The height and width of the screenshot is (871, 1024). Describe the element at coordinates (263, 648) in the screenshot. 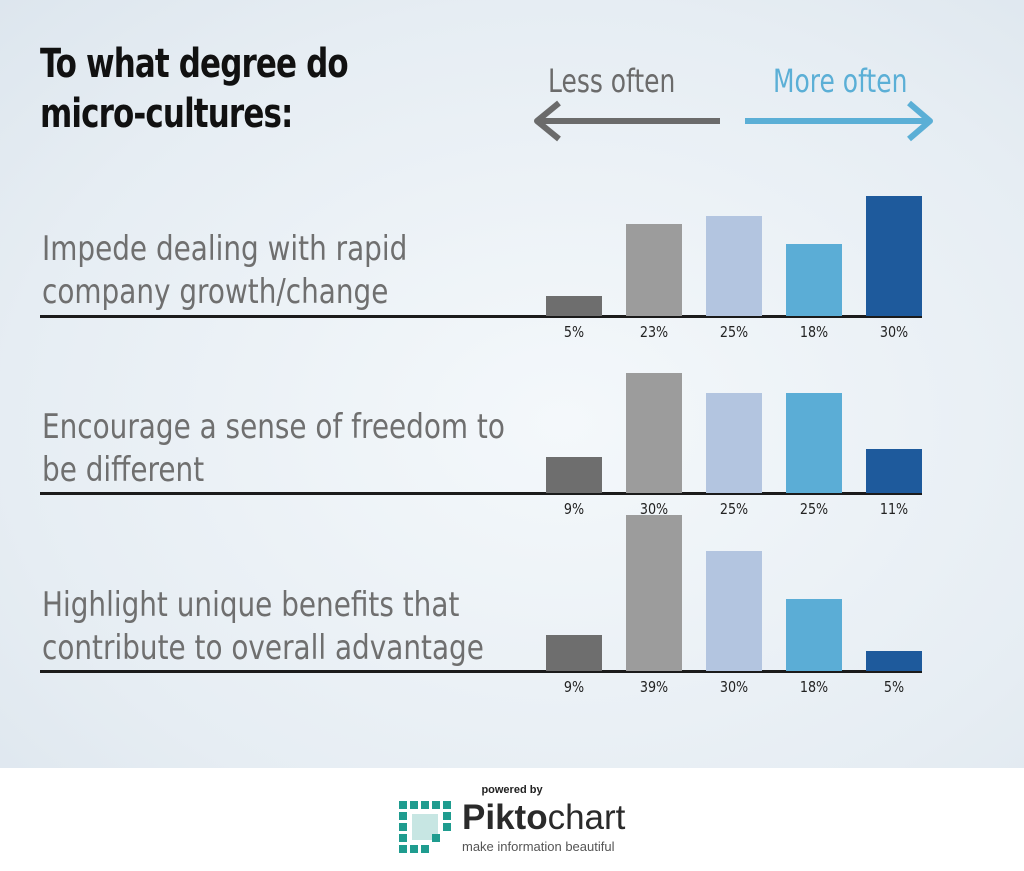

I see `category-label-line: contribute to overall advantage` at that location.